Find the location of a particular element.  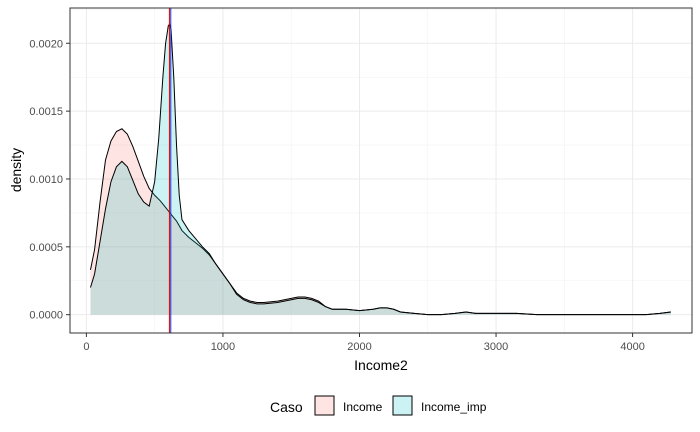

legend-key-income-imp is located at coordinates (402, 405).